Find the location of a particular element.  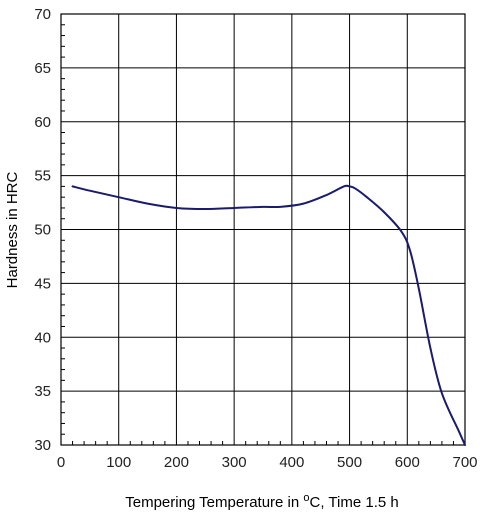

x-axis-label: Tempering Temperature in oC, Time 1.5 h is located at coordinates (261, 501).